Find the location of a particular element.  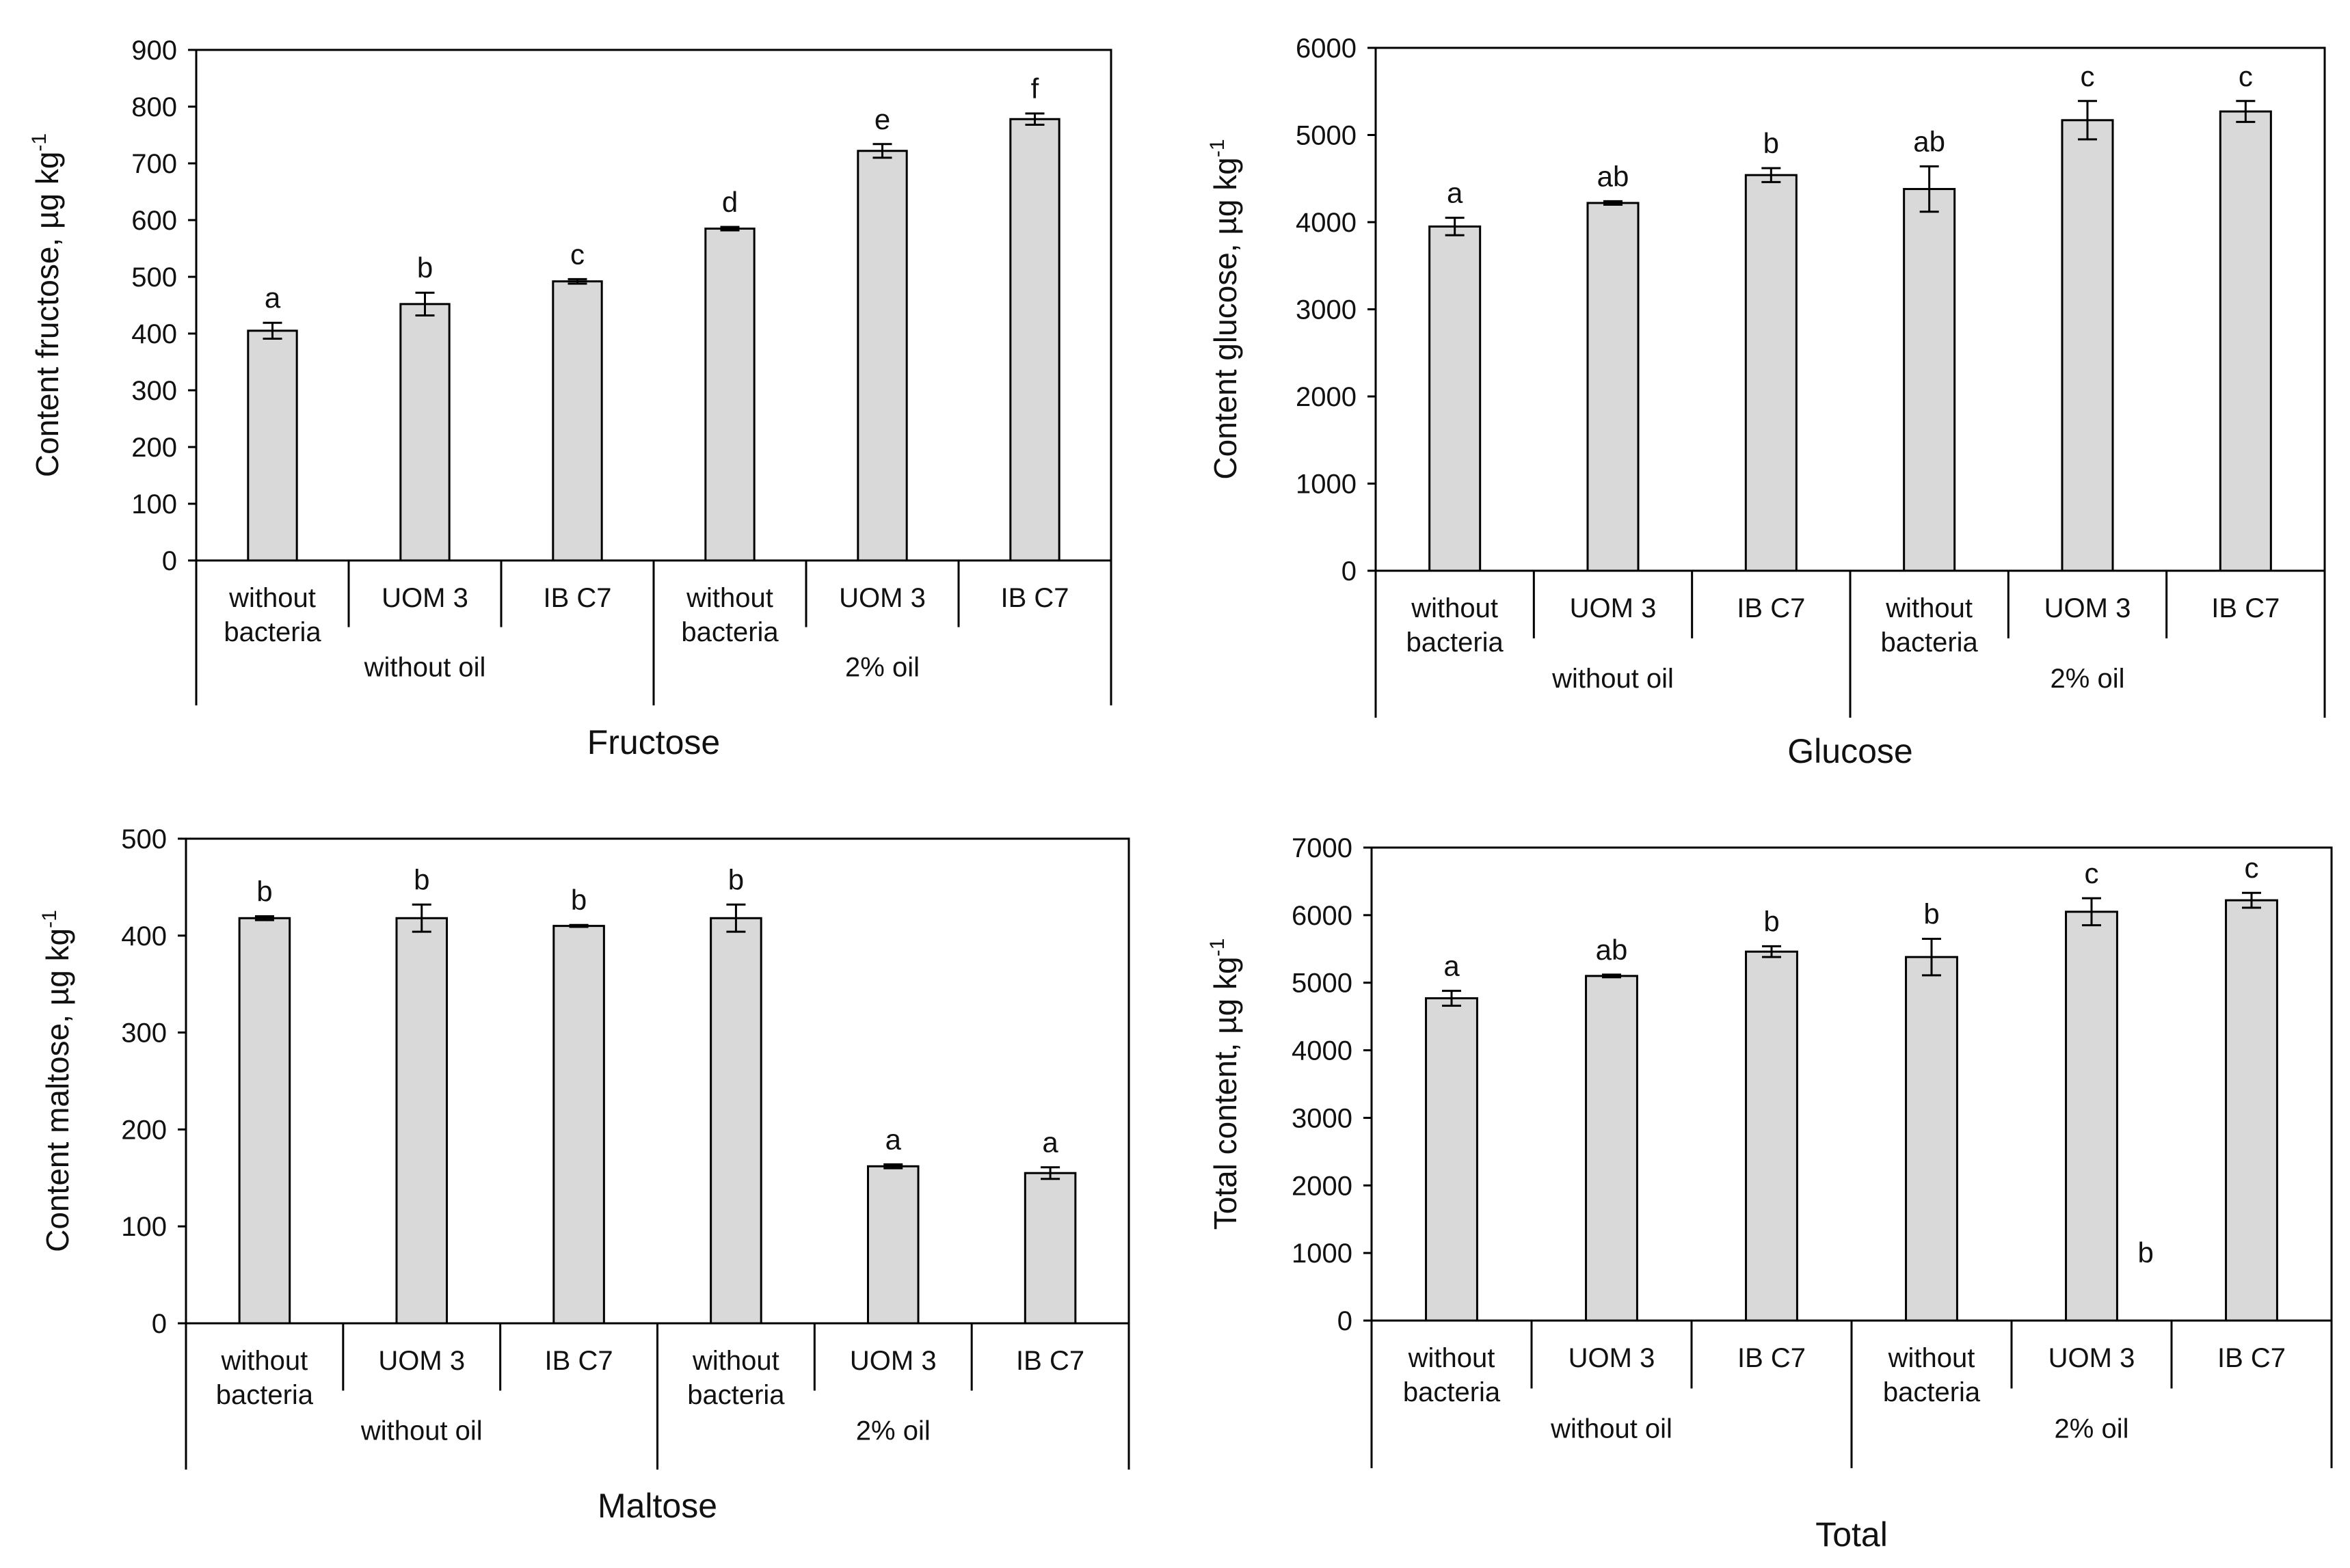

glucose-y-axis-label-text: Content glucose, µg kg is located at coordinates (1225, 318).